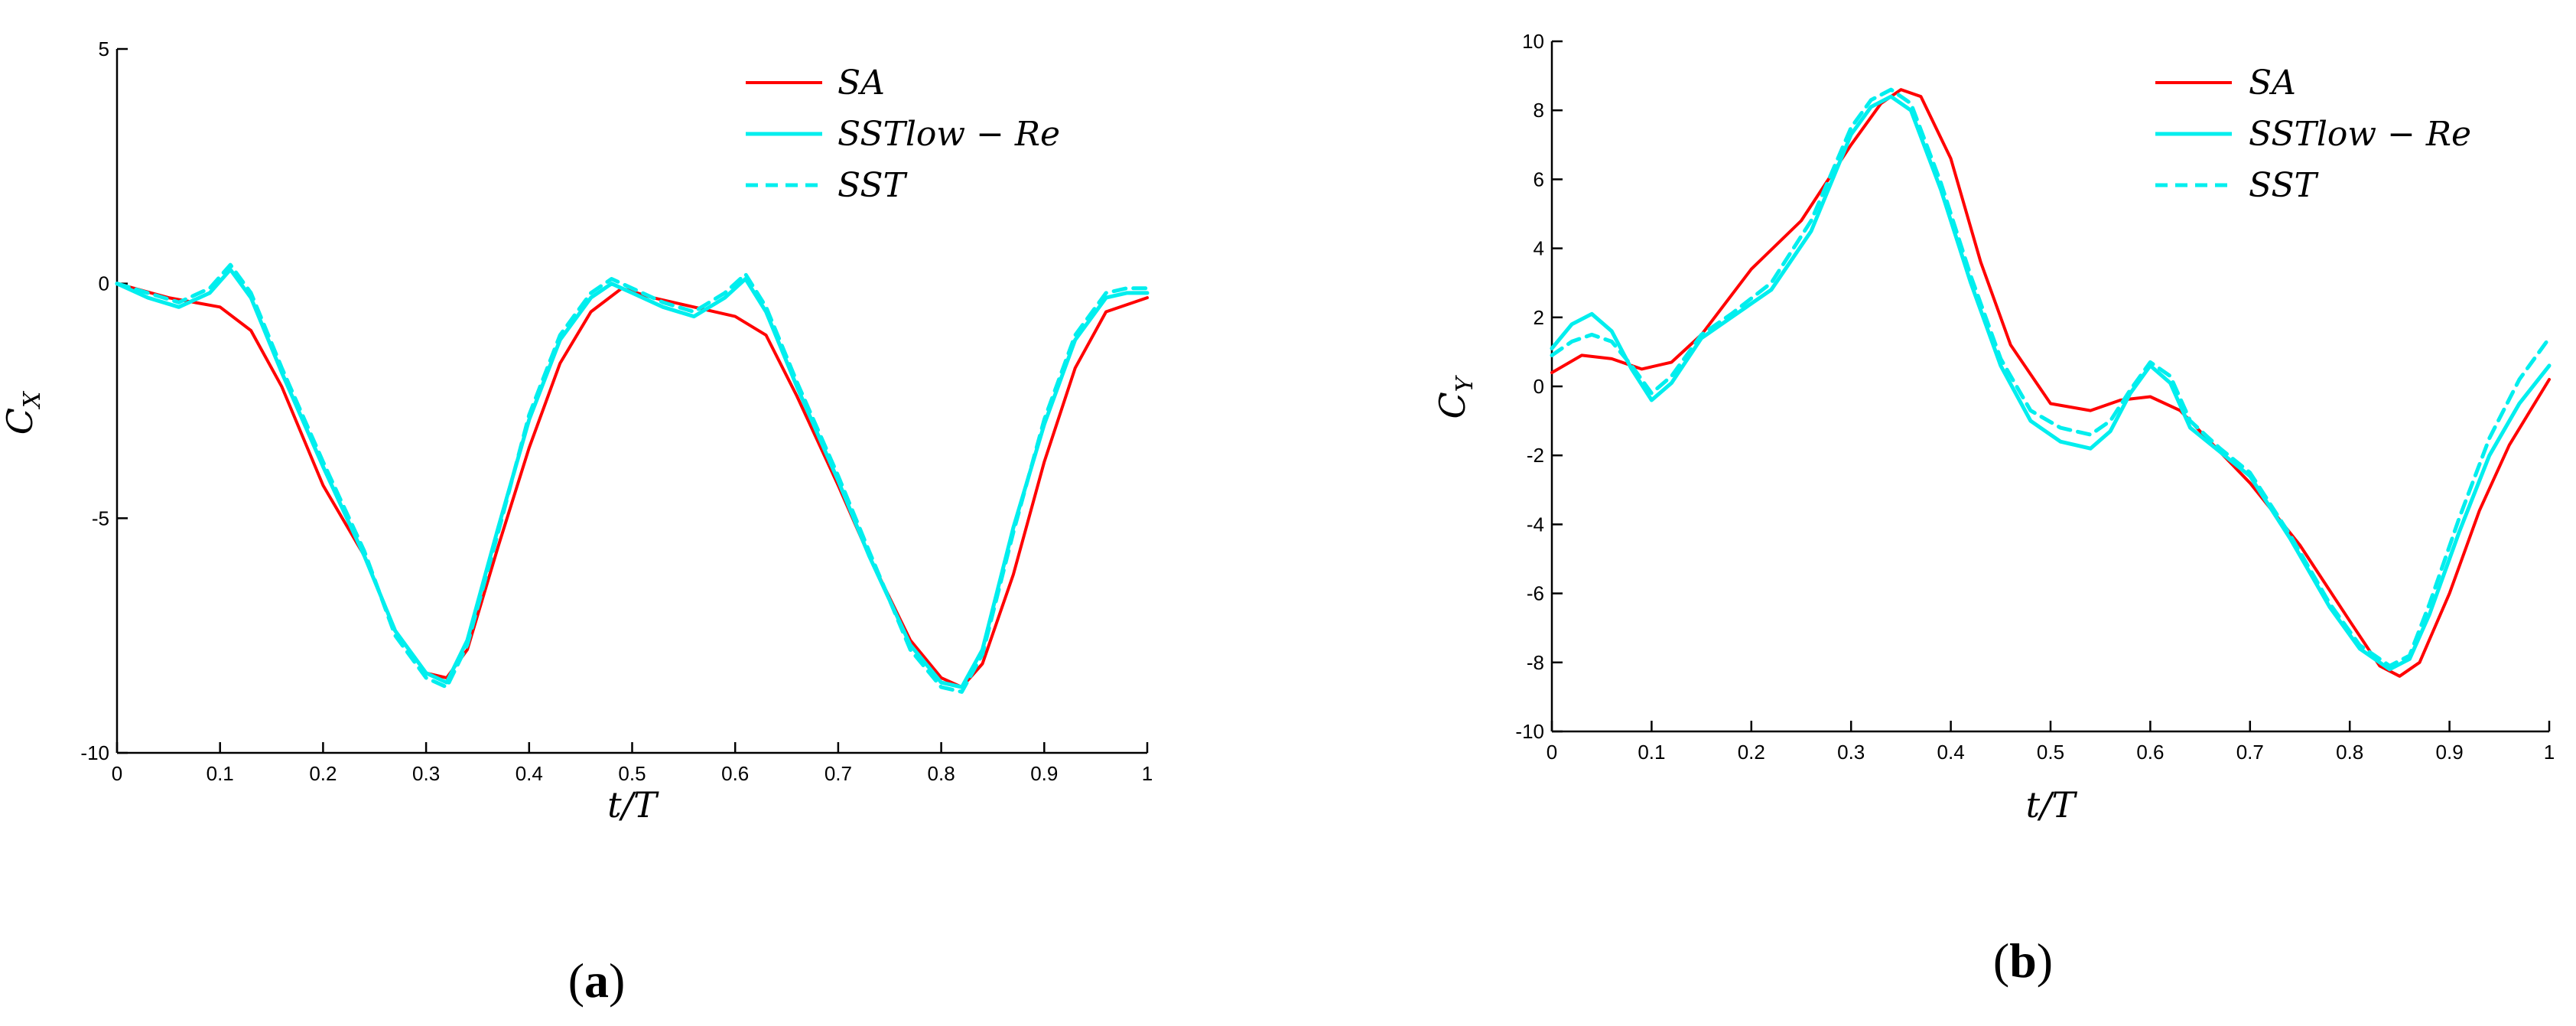 This screenshot has width=2576, height=1026. Describe the element at coordinates (1533, 41) in the screenshot. I see `y-tick-label: 10` at that location.